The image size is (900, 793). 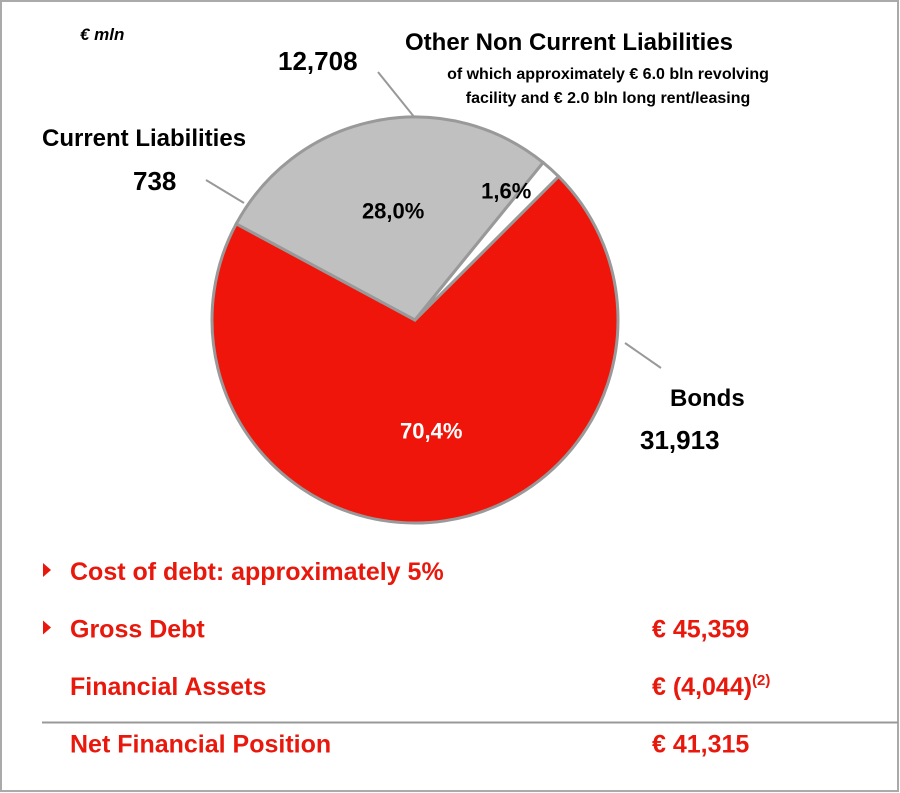 I want to click on percentage-label: 28,0%, so click(x=393, y=211).